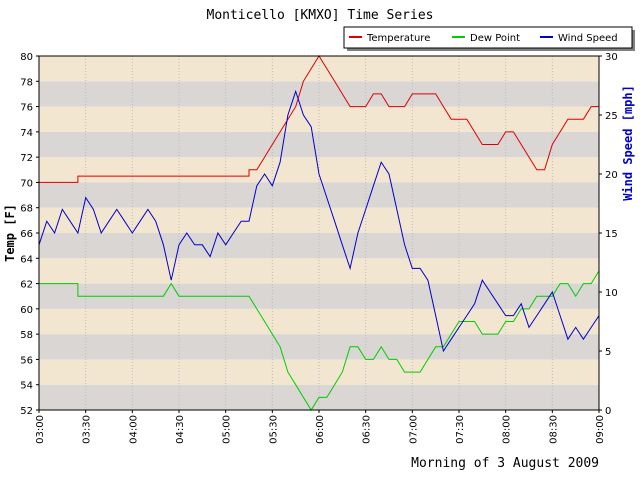 The image size is (640, 480). I want to click on right-tick-label: 5, so click(608, 352).